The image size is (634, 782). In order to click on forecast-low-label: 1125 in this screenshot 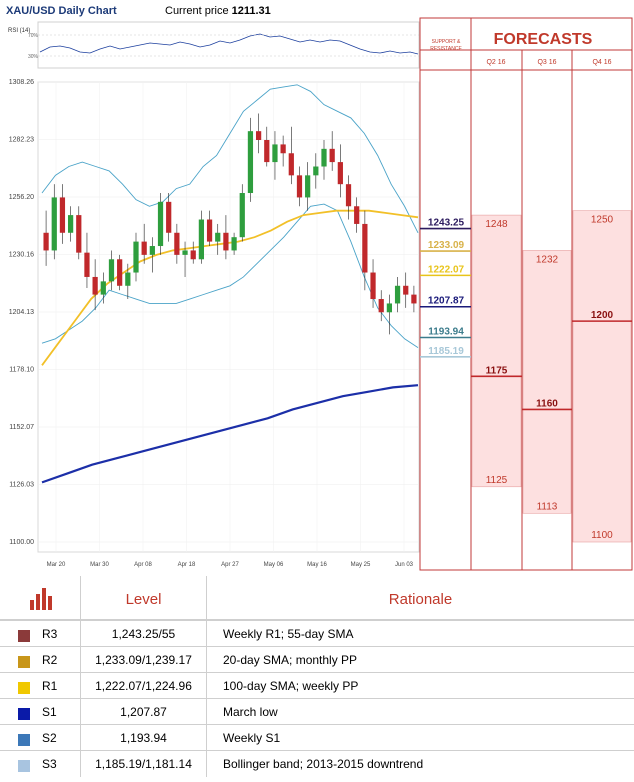, I will do `click(497, 480)`.